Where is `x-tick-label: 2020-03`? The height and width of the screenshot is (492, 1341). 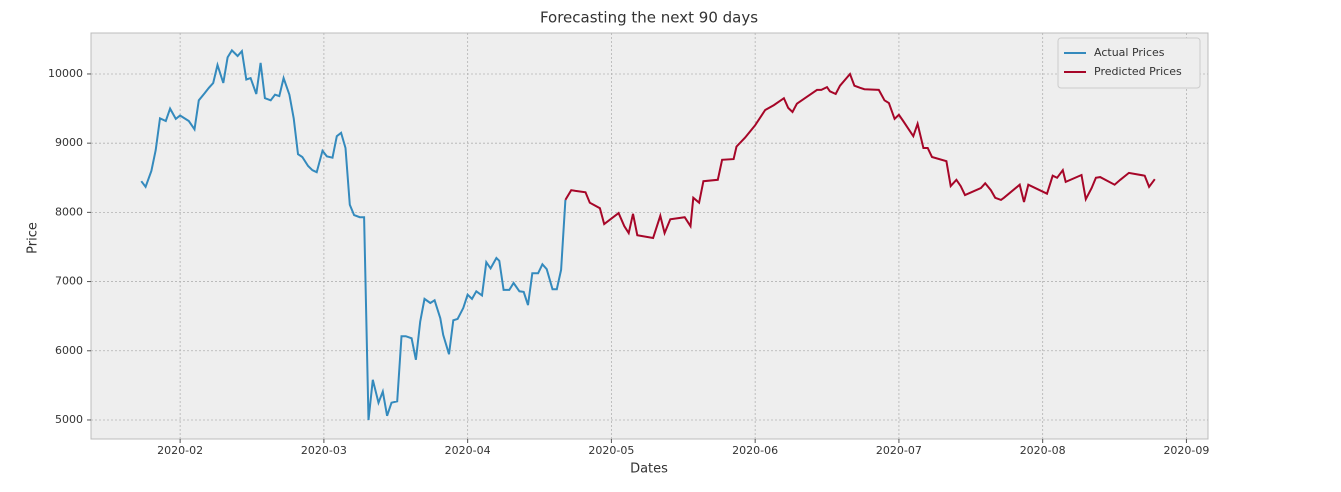
x-tick-label: 2020-03 is located at coordinates (324, 450).